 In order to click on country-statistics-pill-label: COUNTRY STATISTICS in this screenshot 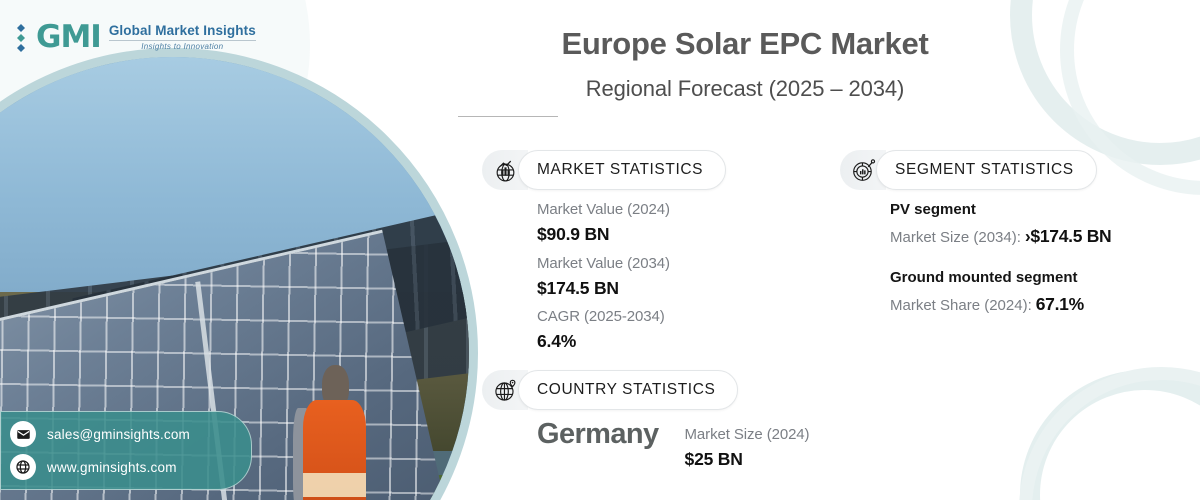, I will do `click(628, 390)`.